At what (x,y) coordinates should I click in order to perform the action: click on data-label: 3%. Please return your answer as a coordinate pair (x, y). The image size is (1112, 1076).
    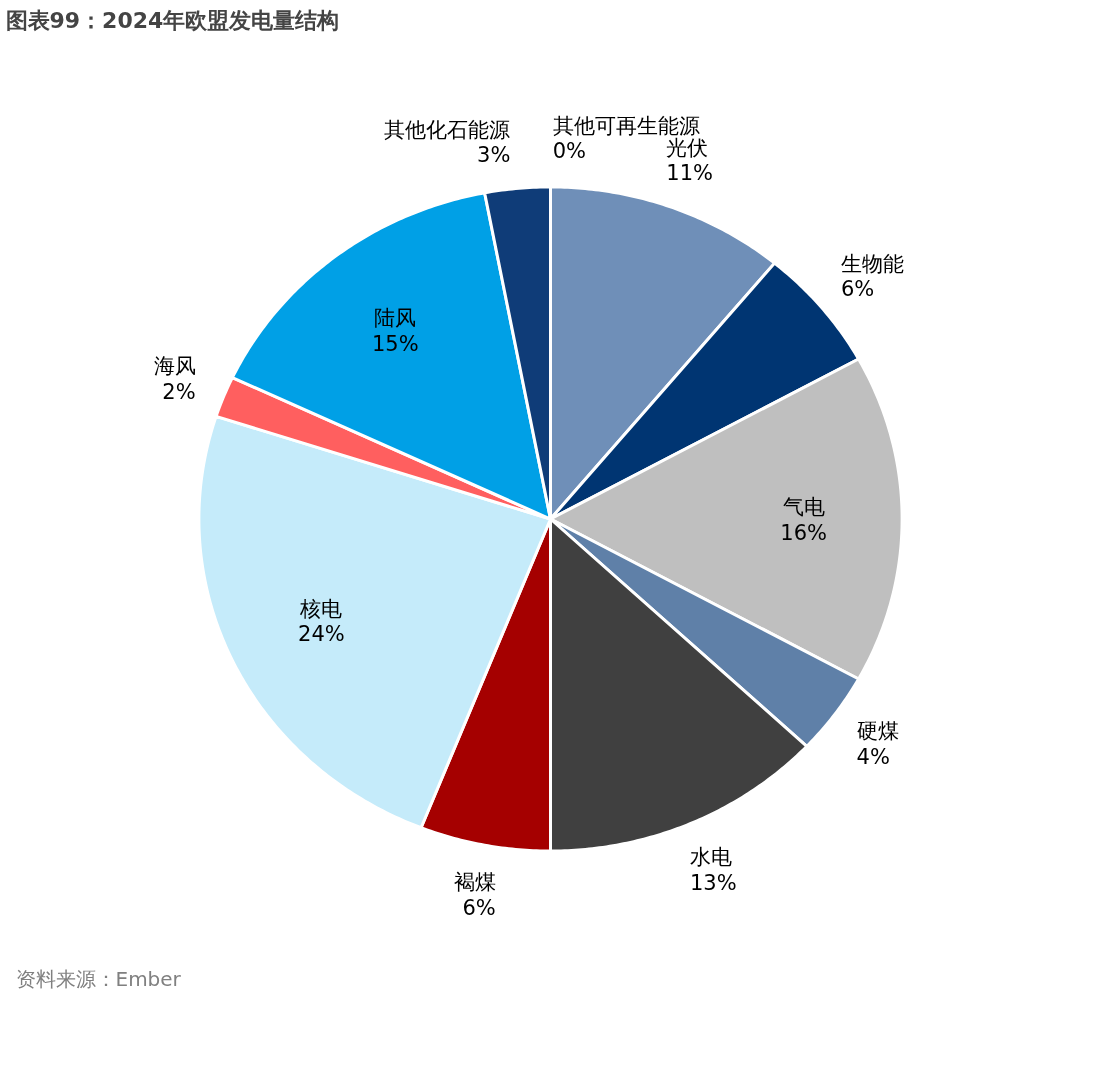
    Looking at the image, I should click on (494, 155).